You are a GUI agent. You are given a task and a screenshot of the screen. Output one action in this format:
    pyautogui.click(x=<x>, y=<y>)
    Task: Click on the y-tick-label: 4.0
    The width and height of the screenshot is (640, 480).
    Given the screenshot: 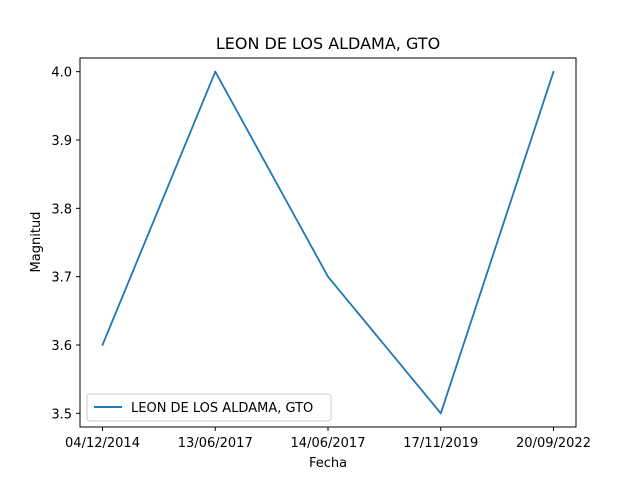 What is the action you would take?
    pyautogui.click(x=61, y=73)
    